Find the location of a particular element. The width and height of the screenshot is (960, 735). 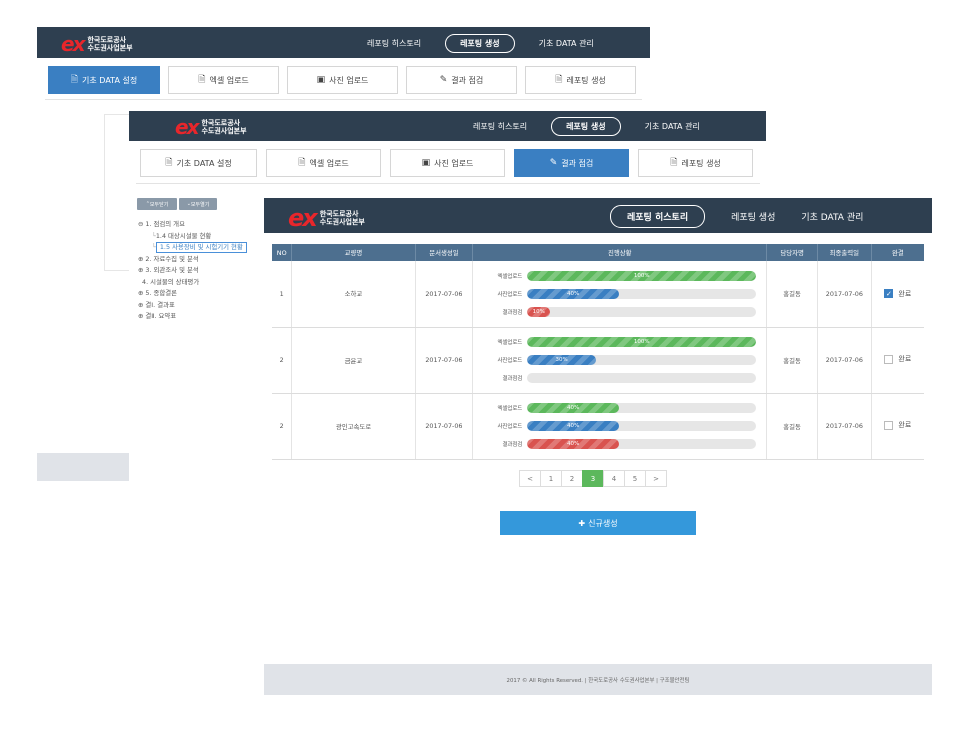

ex-logo-icon: ex is located at coordinates (303, 218).